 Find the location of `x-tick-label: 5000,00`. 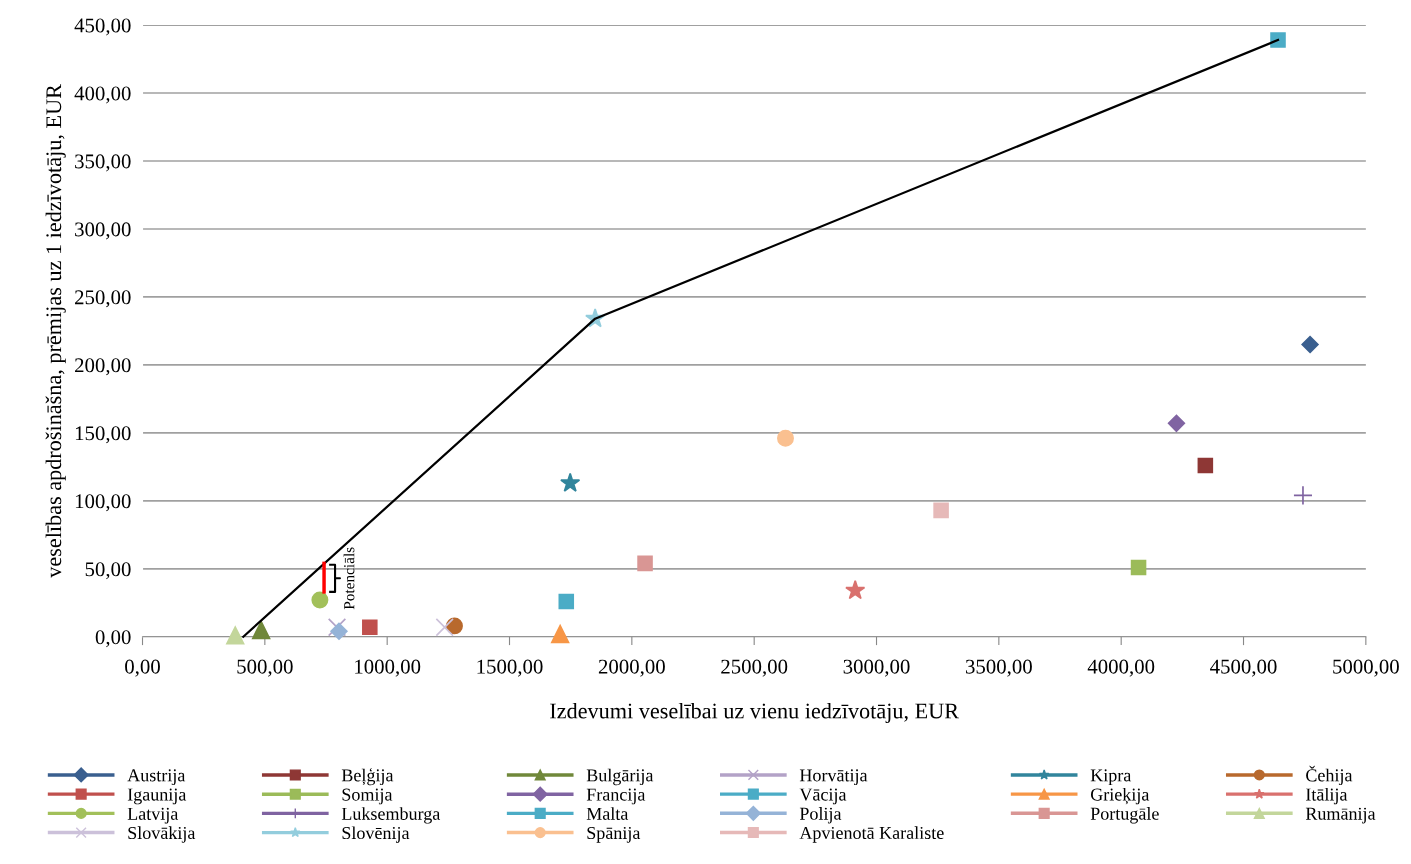

x-tick-label: 5000,00 is located at coordinates (1366, 668).